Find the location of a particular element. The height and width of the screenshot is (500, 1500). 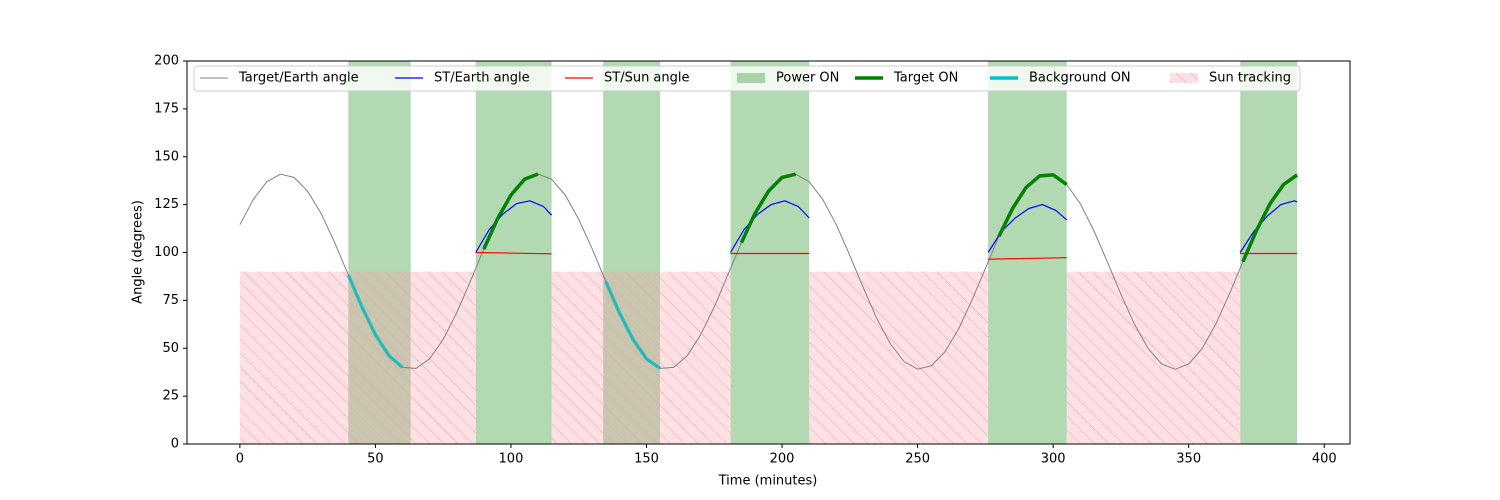

x-tick-label: 350 is located at coordinates (1188, 459).